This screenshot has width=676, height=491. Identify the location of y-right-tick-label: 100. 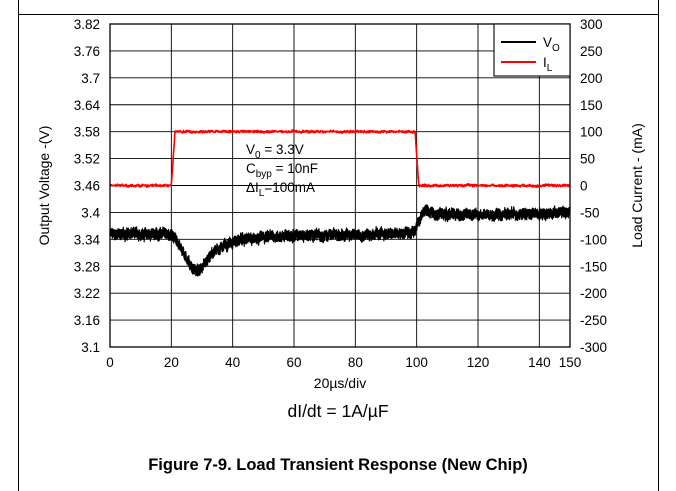
(591, 132).